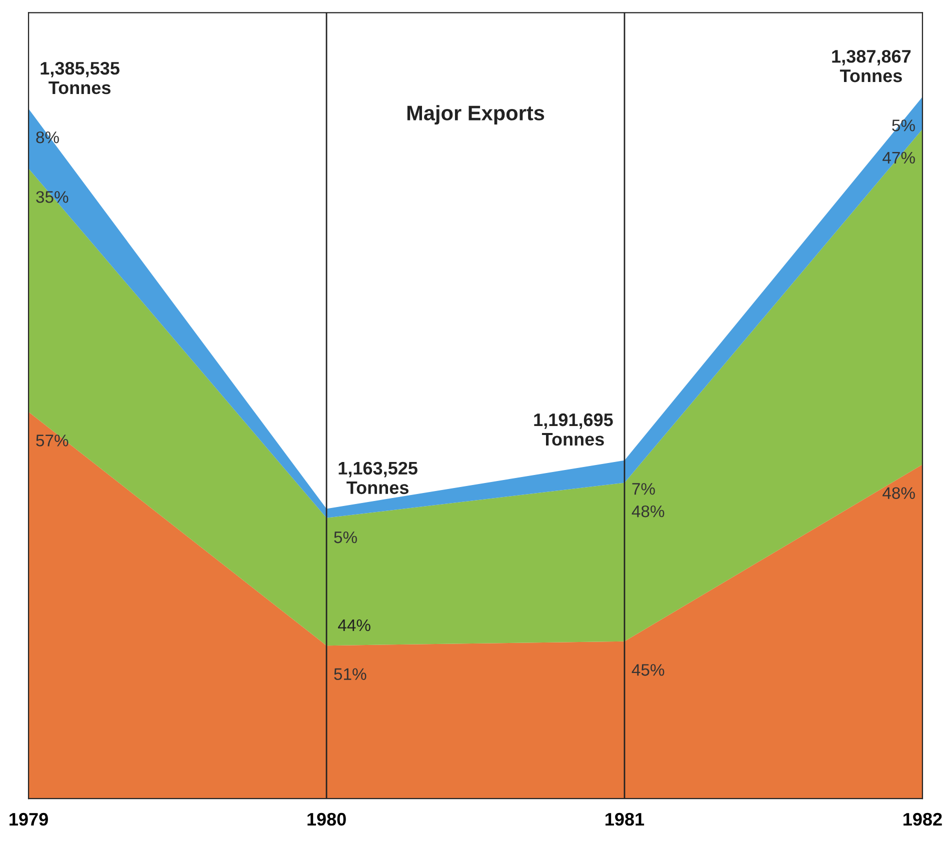 This screenshot has height=845, width=951. Describe the element at coordinates (475, 115) in the screenshot. I see `chart-title: Major Exports` at that location.